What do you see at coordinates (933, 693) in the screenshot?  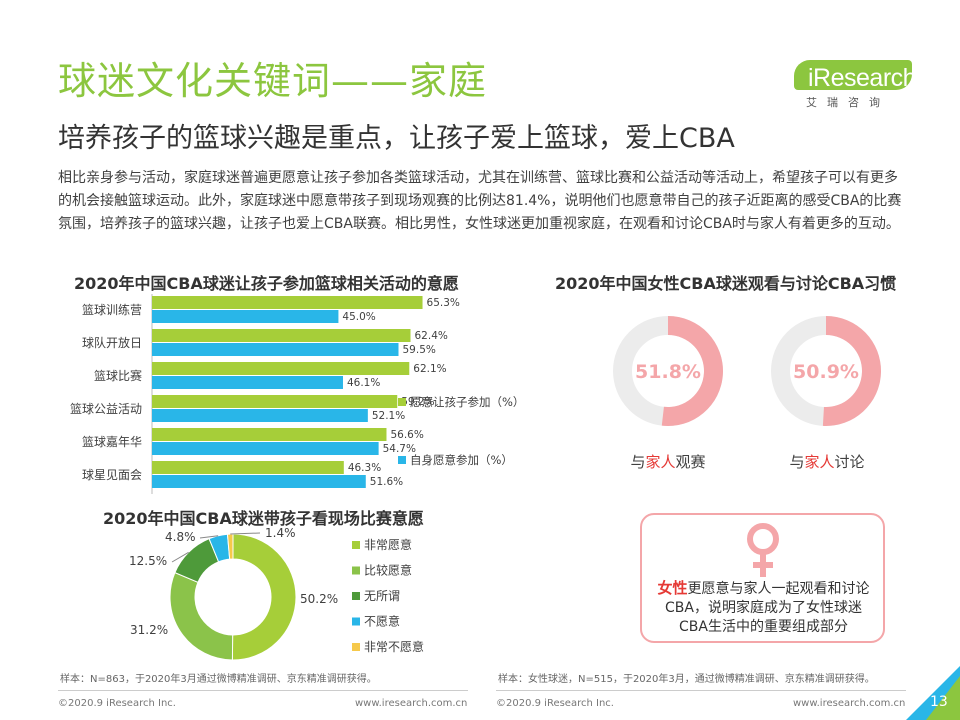 I see `page-corner-decoration` at bounding box center [933, 693].